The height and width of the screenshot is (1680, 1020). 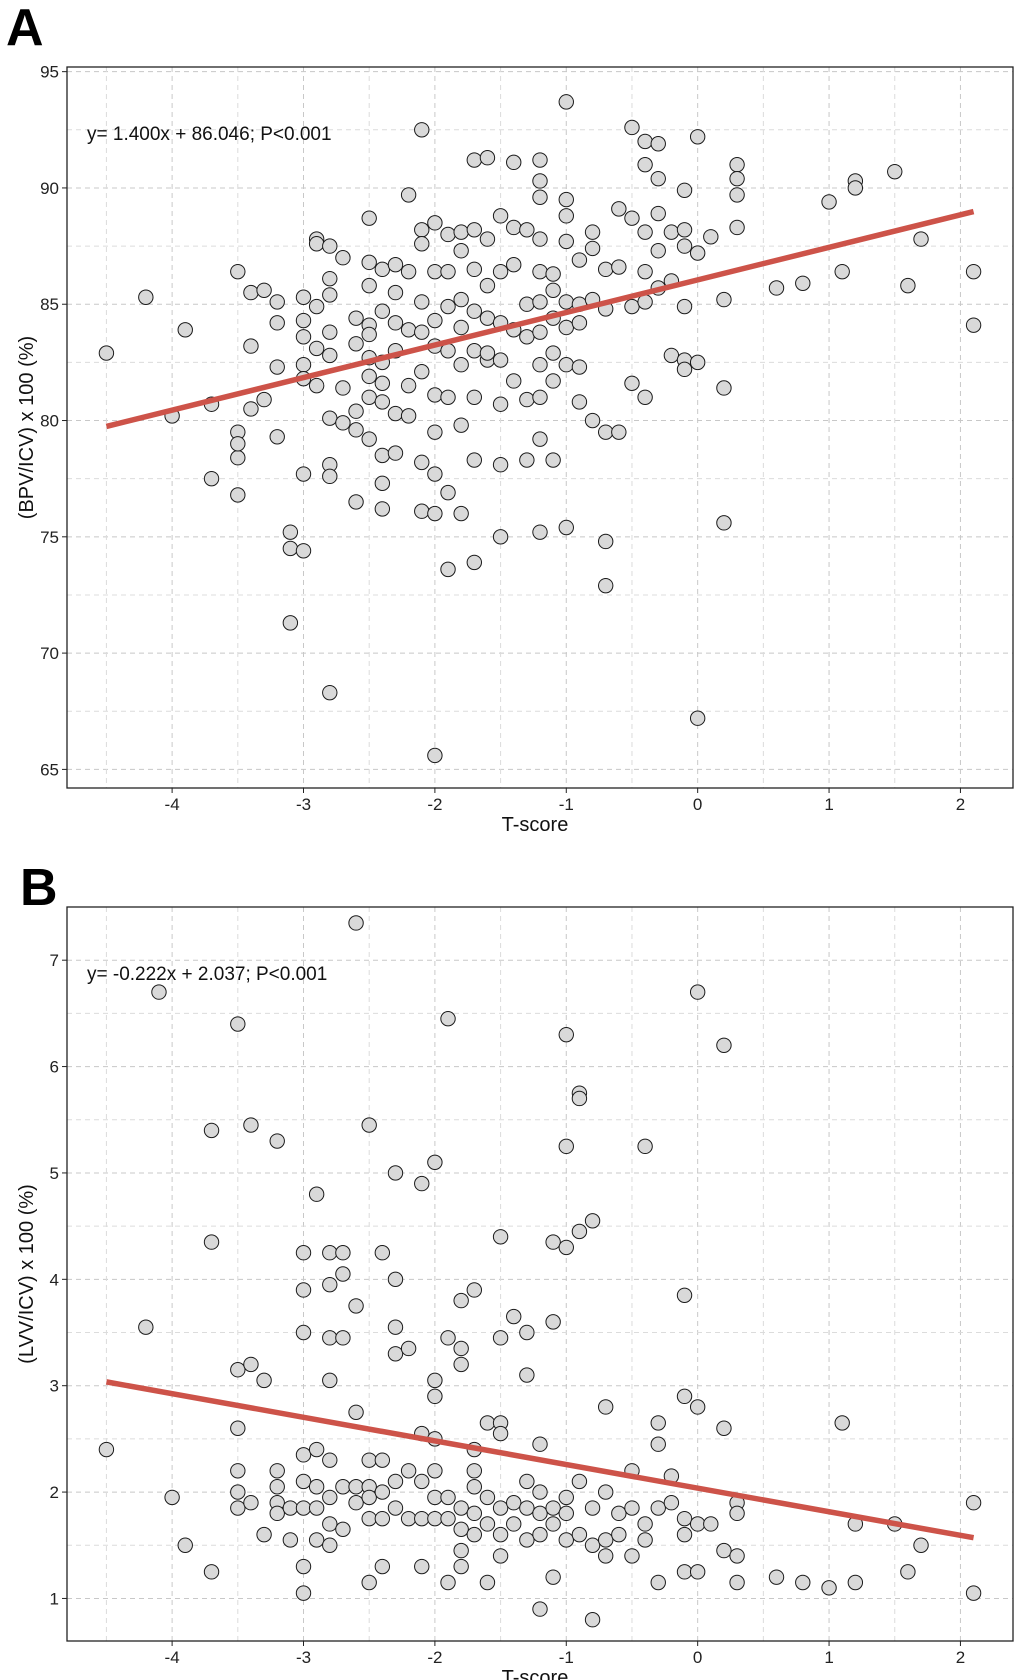 I want to click on x-axis-label: T-score, so click(x=535, y=825).